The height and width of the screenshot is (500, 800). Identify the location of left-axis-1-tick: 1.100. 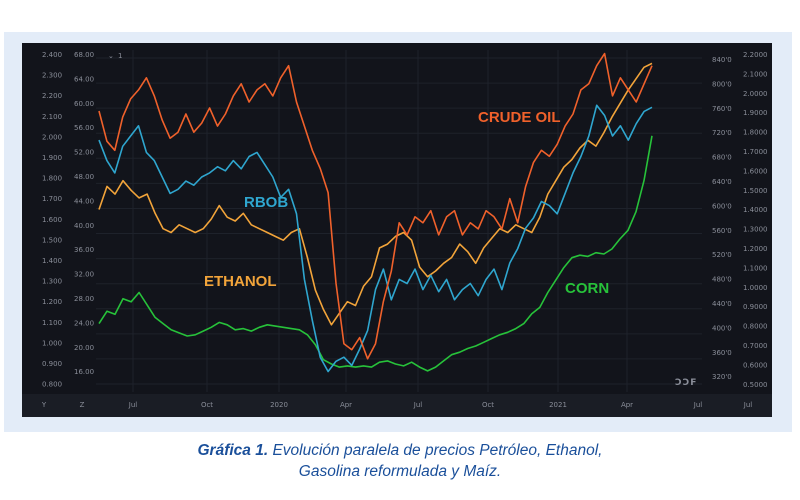
(52, 323).